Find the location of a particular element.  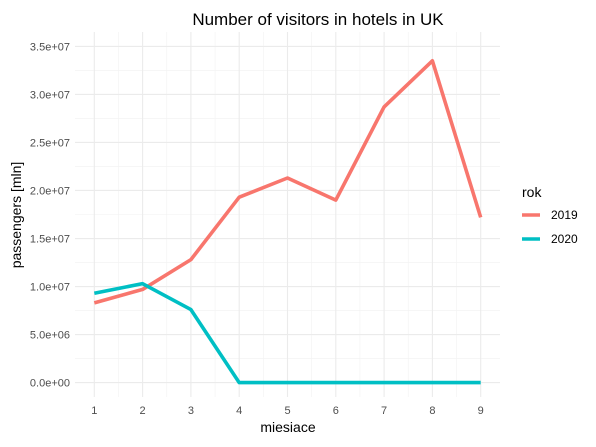

x-tick-label: 7 is located at coordinates (384, 411).